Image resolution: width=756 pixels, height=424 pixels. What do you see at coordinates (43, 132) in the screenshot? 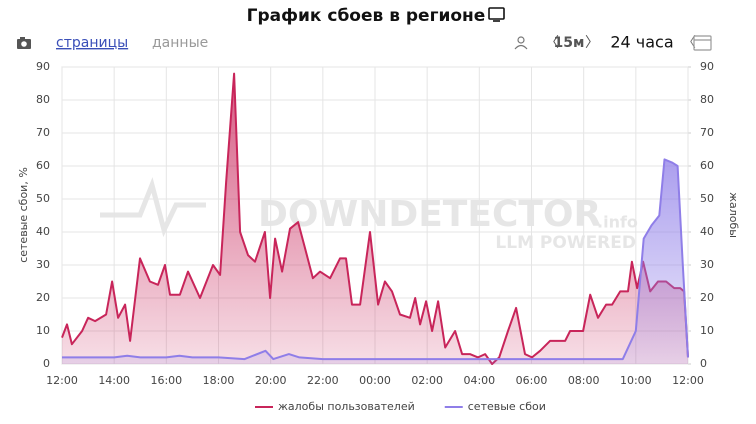
I see `y-tick-label: 70` at bounding box center [43, 132].